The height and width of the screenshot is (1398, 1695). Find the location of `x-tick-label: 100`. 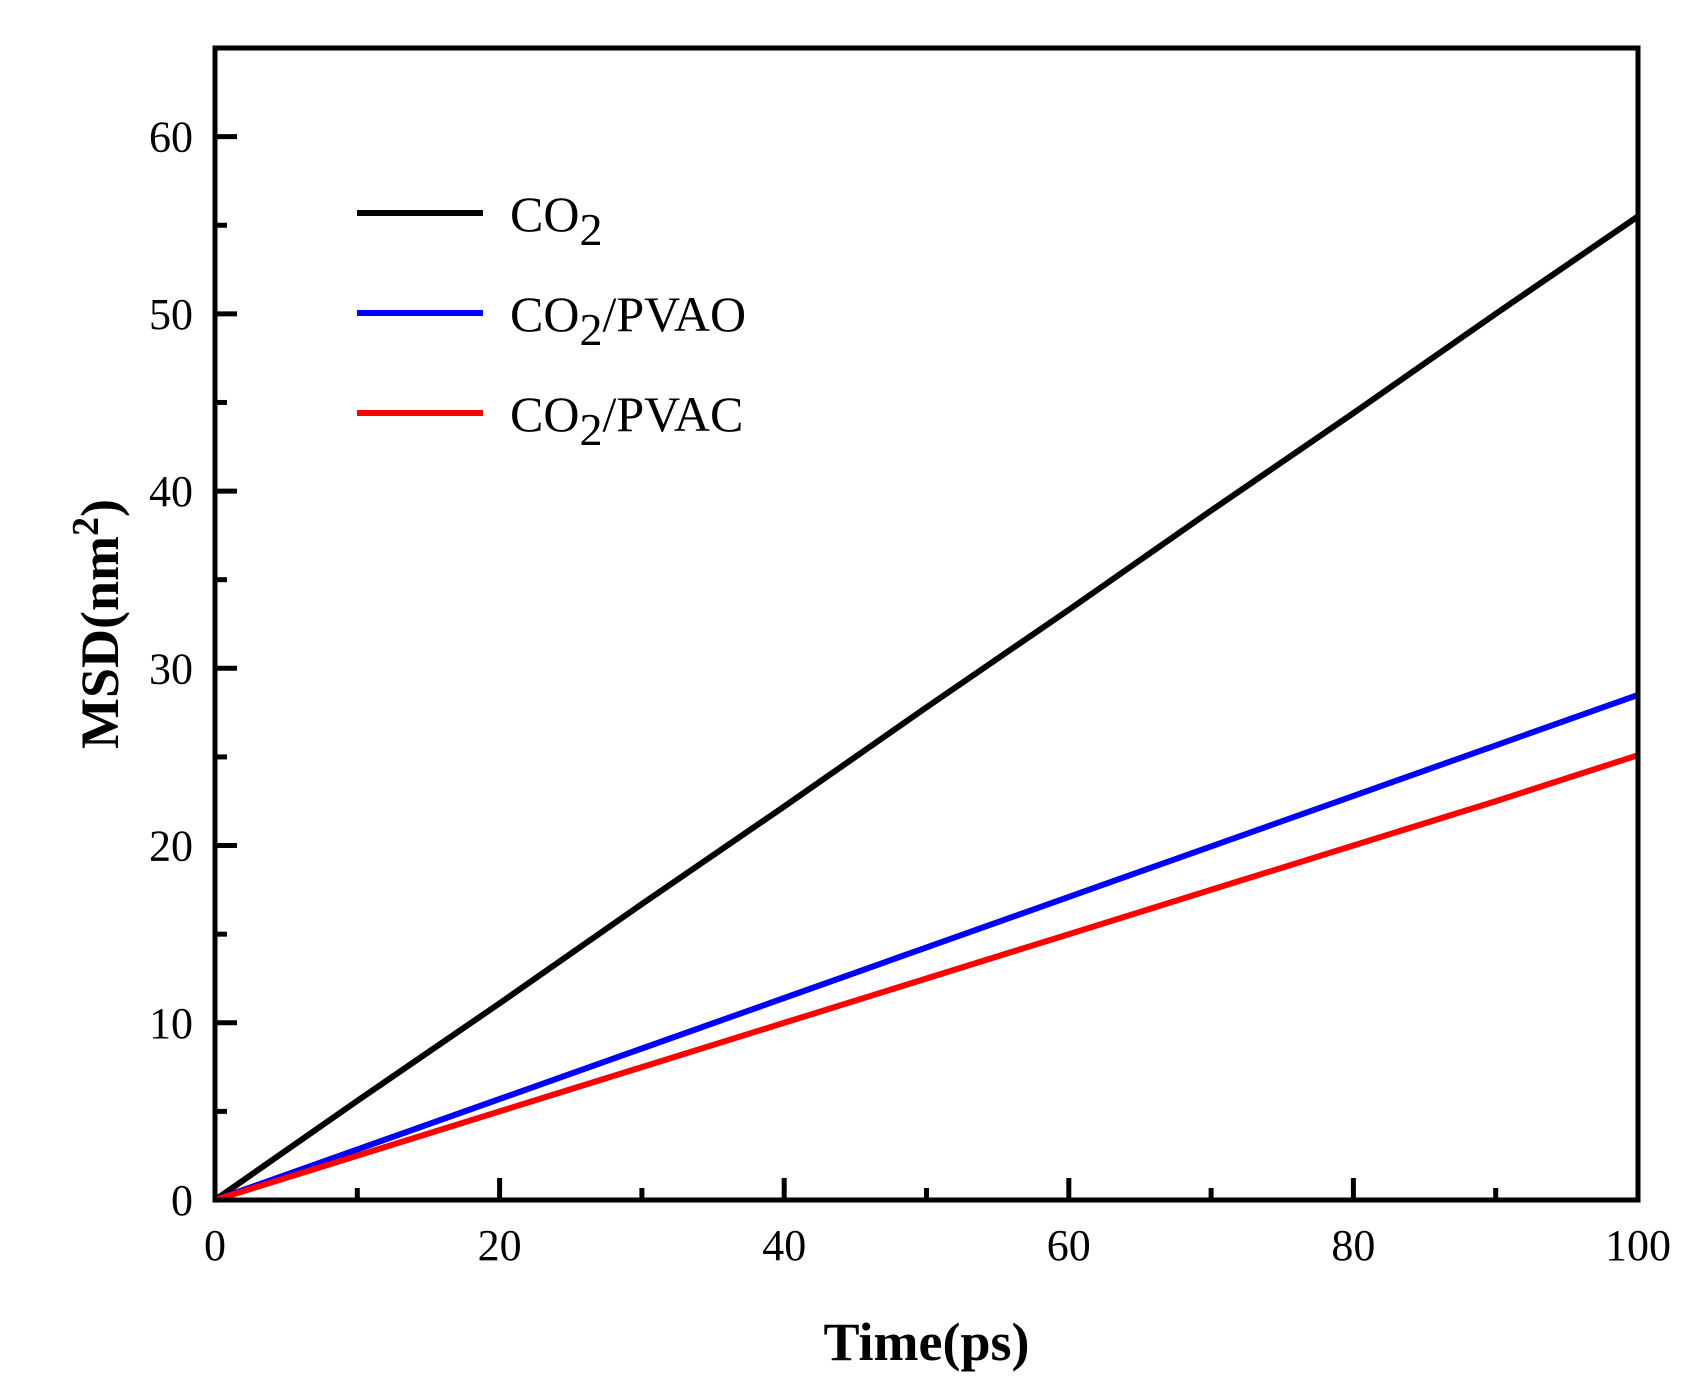

x-tick-label: 100 is located at coordinates (1638, 1245).